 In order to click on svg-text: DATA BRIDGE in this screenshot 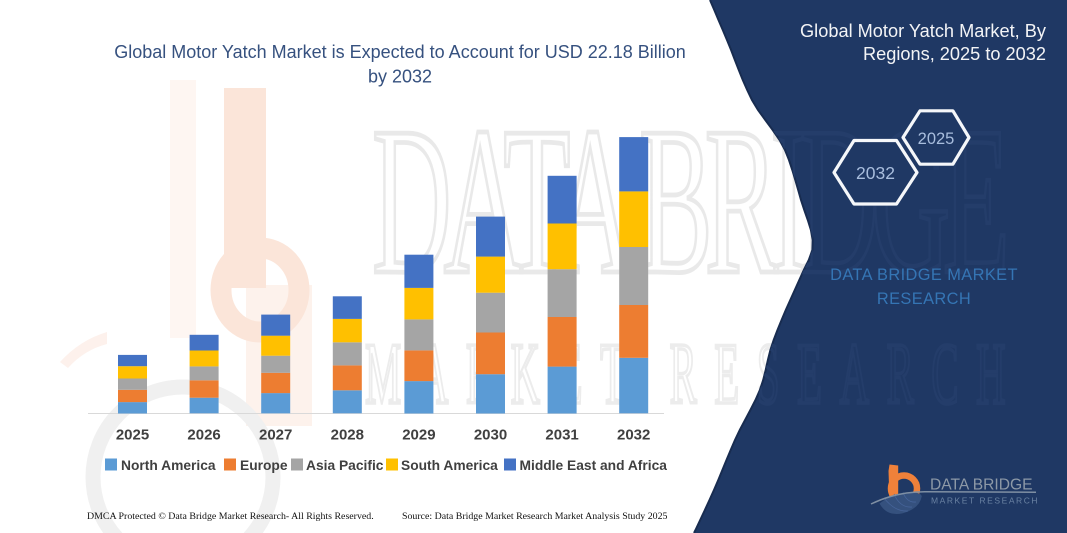, I will do `click(981, 485)`.